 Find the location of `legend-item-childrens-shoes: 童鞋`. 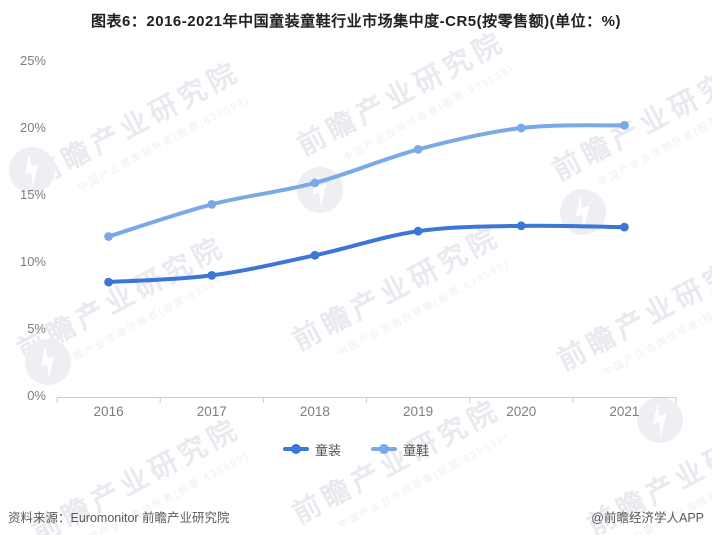

legend-item-childrens-shoes: 童鞋 is located at coordinates (400, 449).